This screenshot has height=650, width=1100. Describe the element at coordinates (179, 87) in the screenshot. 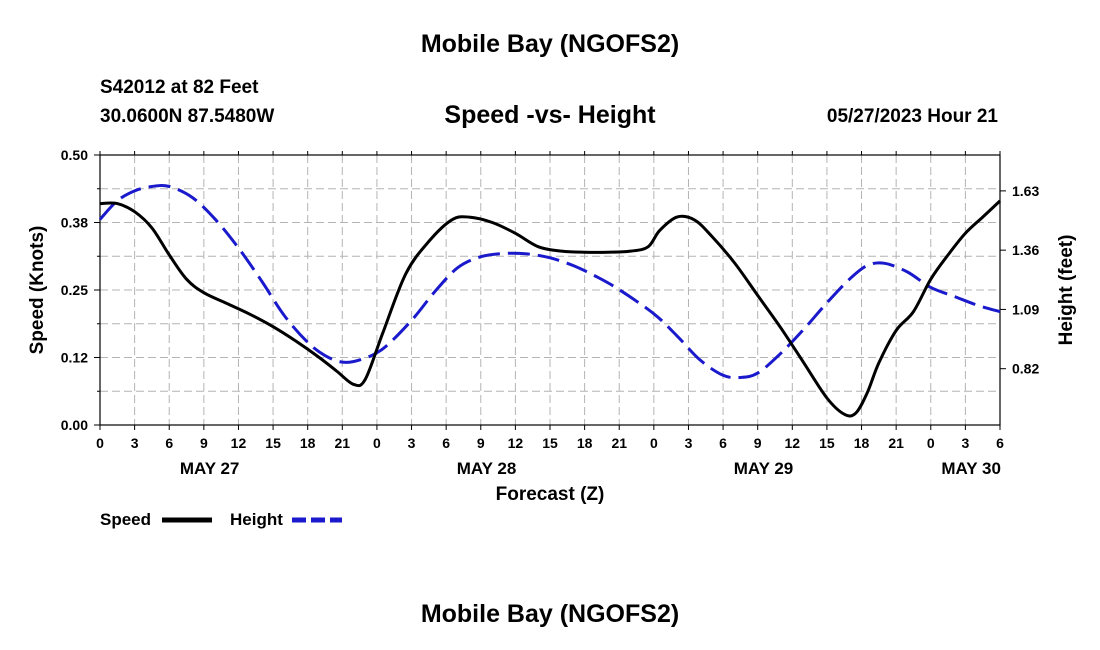

I see `station-label: S42012 at 82 Feet` at that location.